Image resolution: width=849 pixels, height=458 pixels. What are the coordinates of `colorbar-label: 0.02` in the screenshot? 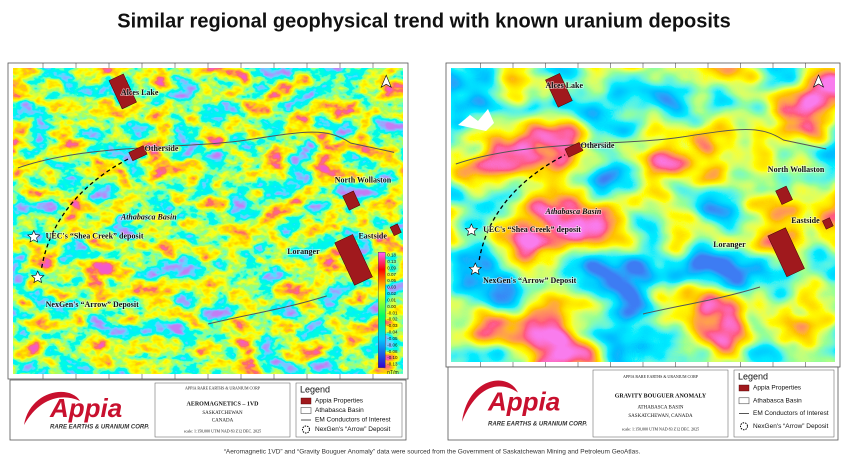 It's located at (391, 293).